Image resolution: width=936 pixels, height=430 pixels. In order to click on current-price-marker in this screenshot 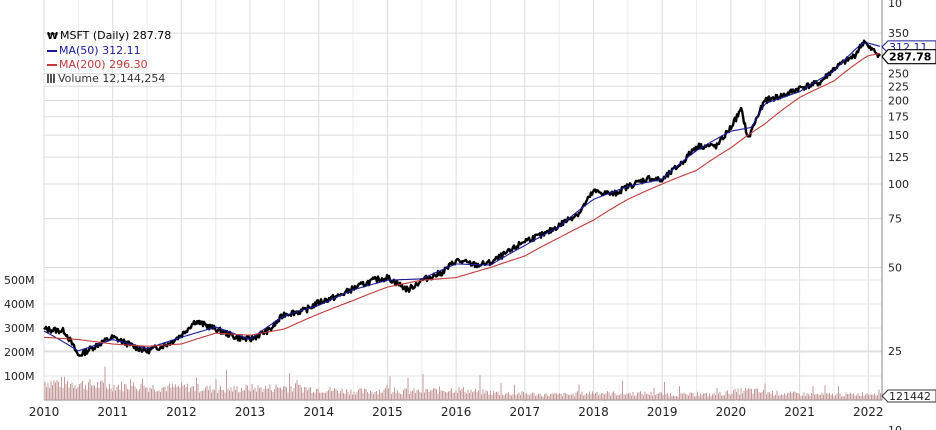, I will do `click(908, 57)`.